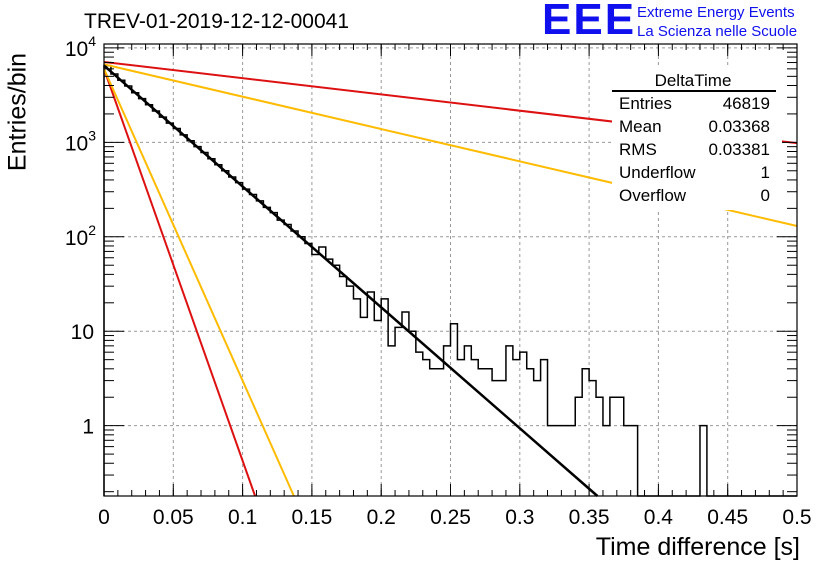 The image size is (836, 572). Describe the element at coordinates (80, 47) in the screenshot. I see `y-tick-label: 10⁴` at that location.